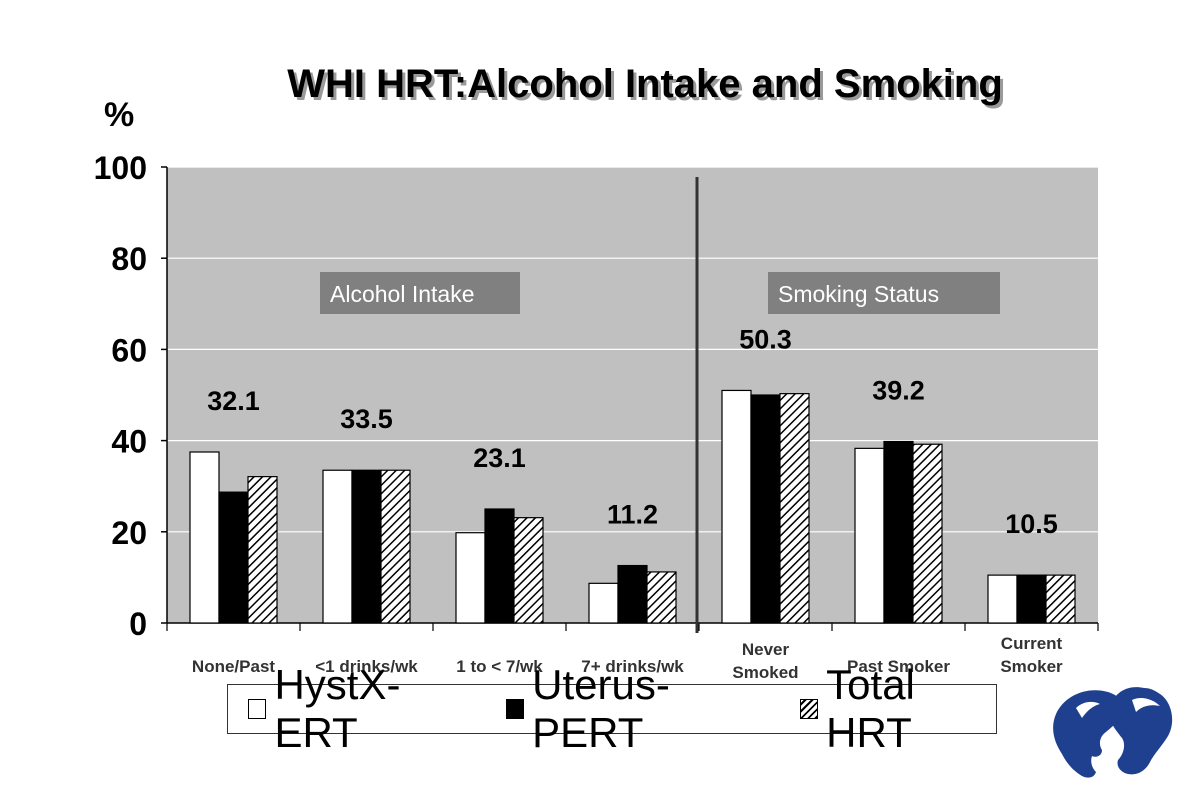 The image size is (1190, 796). Describe the element at coordinates (898, 391) in the screenshot. I see `data-label: 39.2` at that location.